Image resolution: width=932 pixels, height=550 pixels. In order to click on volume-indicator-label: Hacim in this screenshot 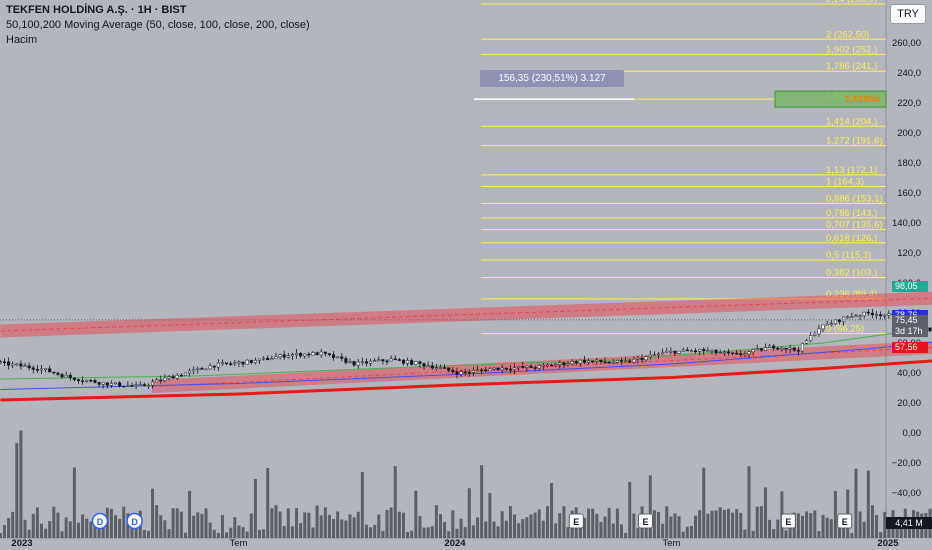, I will do `click(22, 40)`.